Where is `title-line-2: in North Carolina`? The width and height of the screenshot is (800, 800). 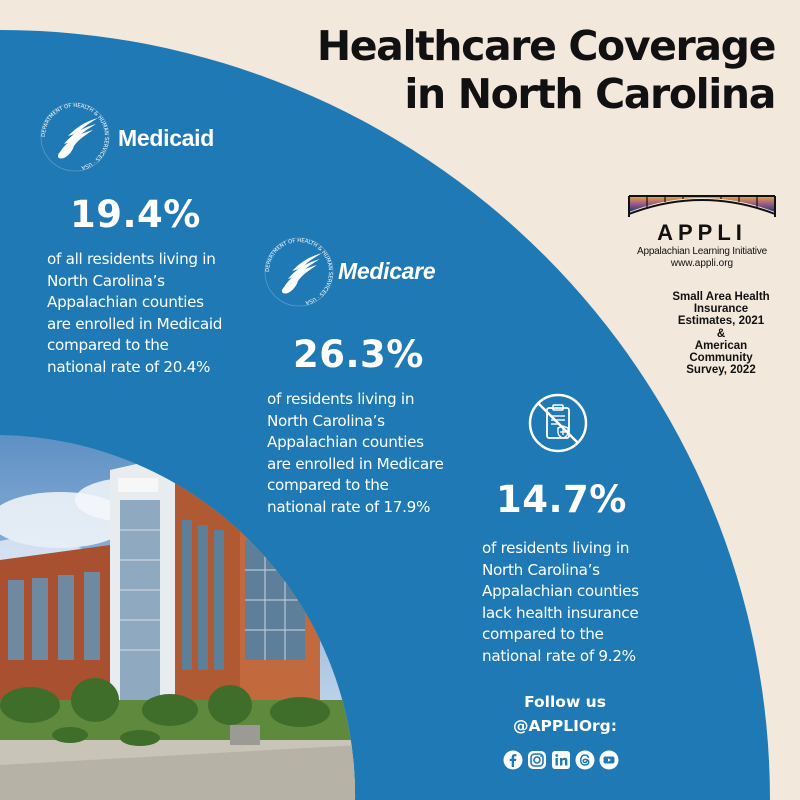
title-line-2: in North Carolina is located at coordinates (590, 94).